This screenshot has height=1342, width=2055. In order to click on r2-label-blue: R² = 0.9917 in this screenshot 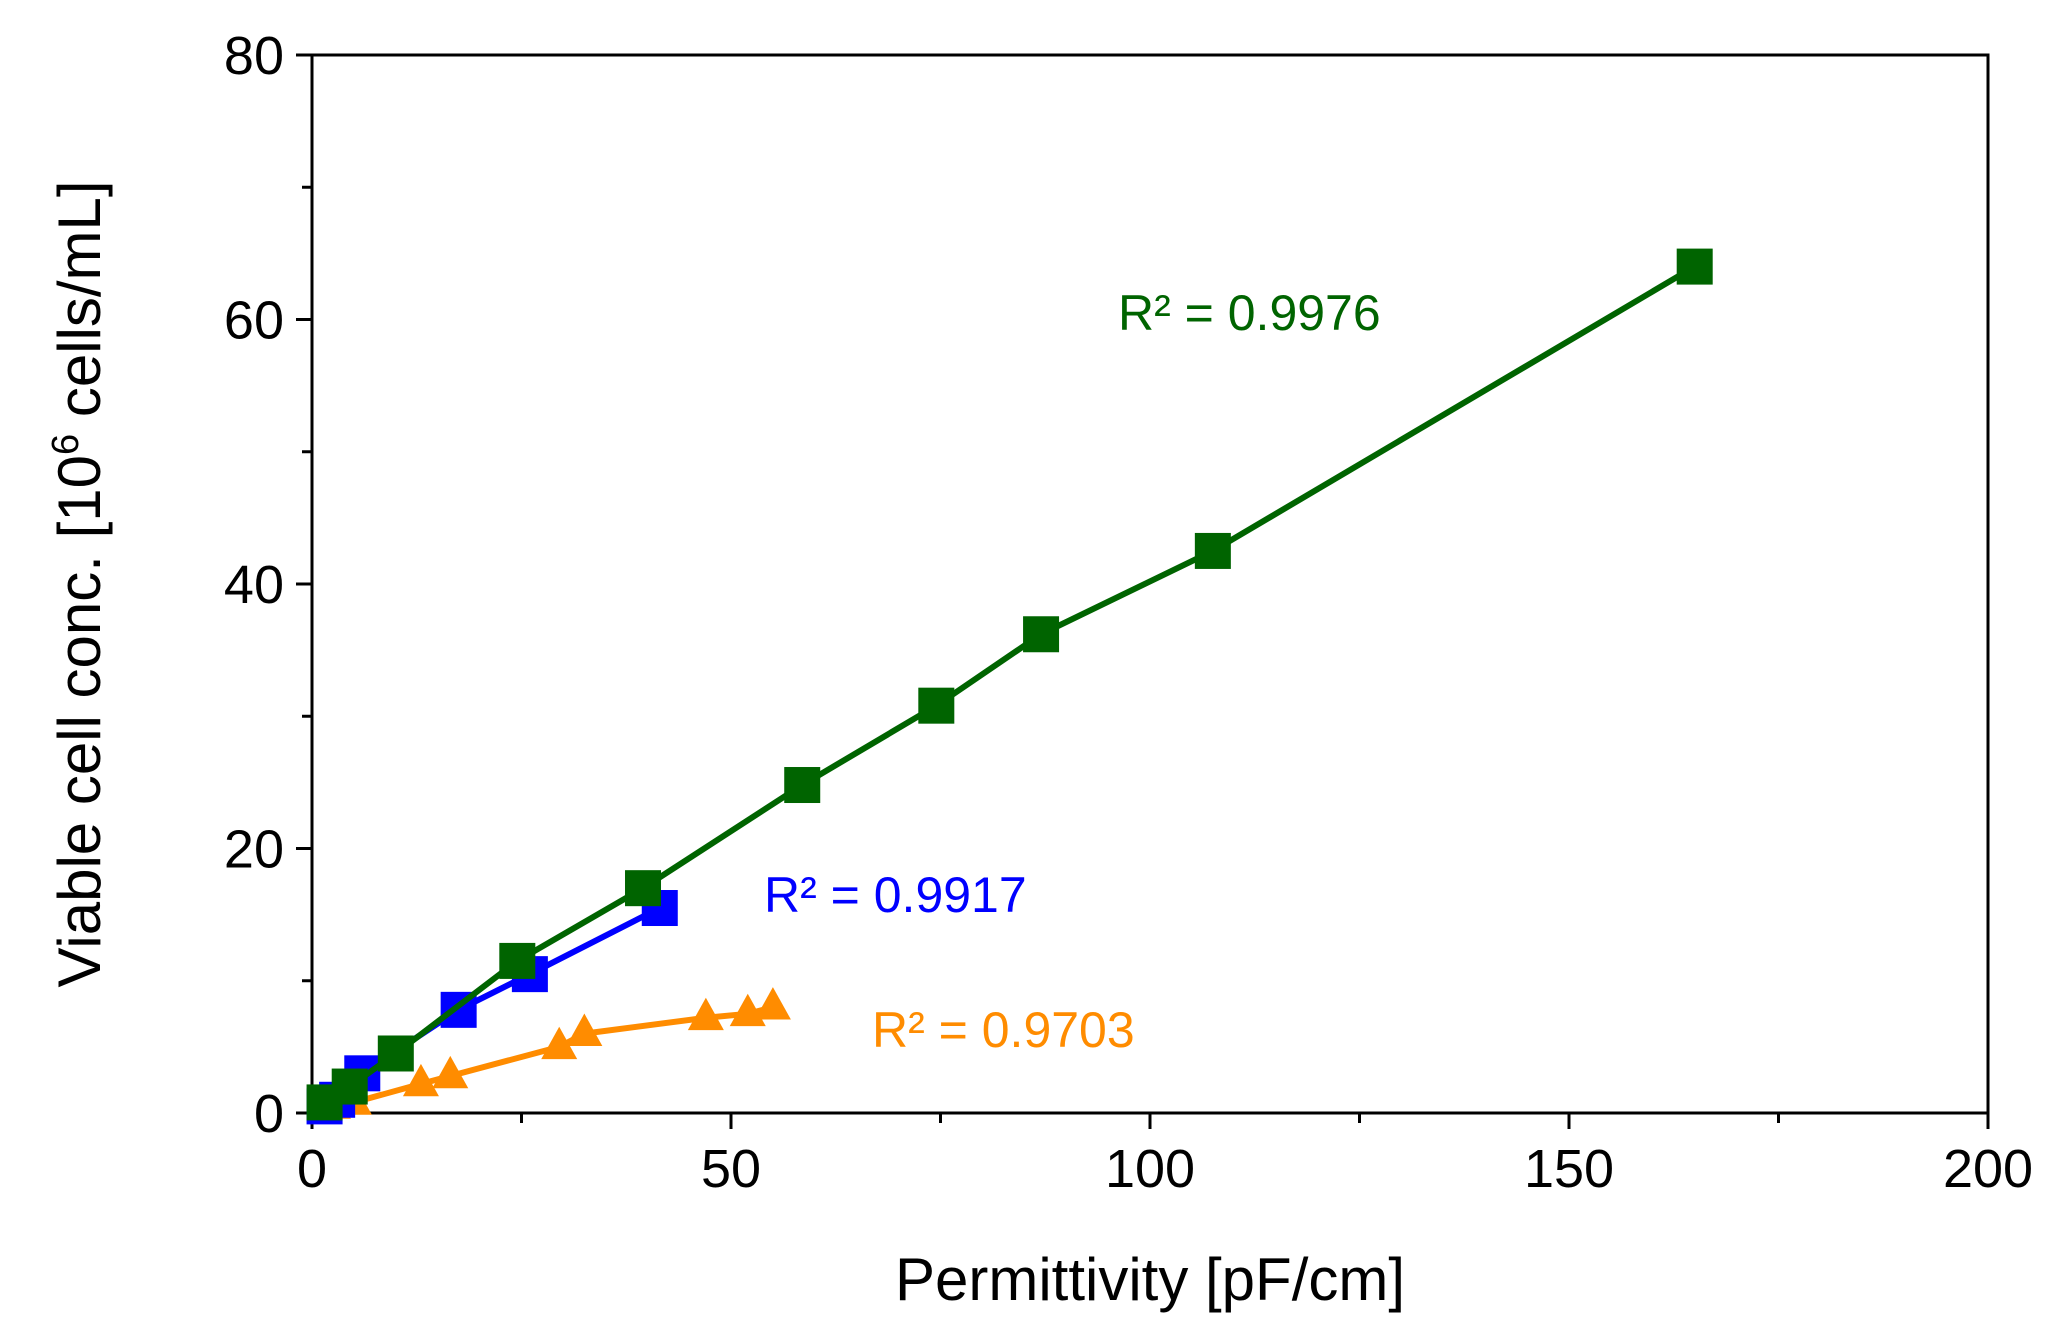, I will do `click(895, 895)`.